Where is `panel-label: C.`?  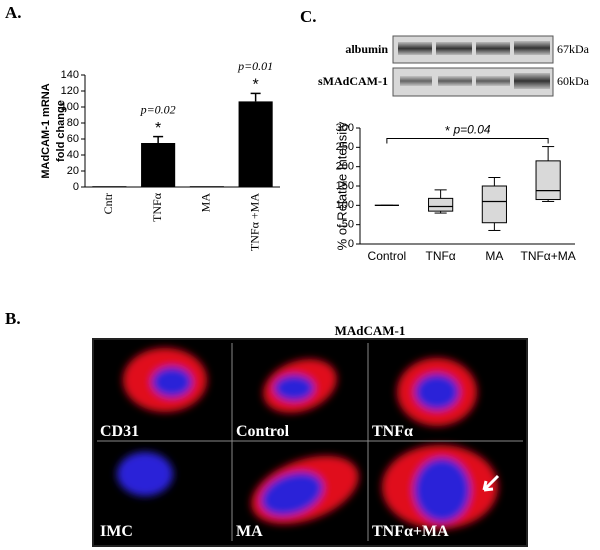 panel-label: C. is located at coordinates (308, 16).